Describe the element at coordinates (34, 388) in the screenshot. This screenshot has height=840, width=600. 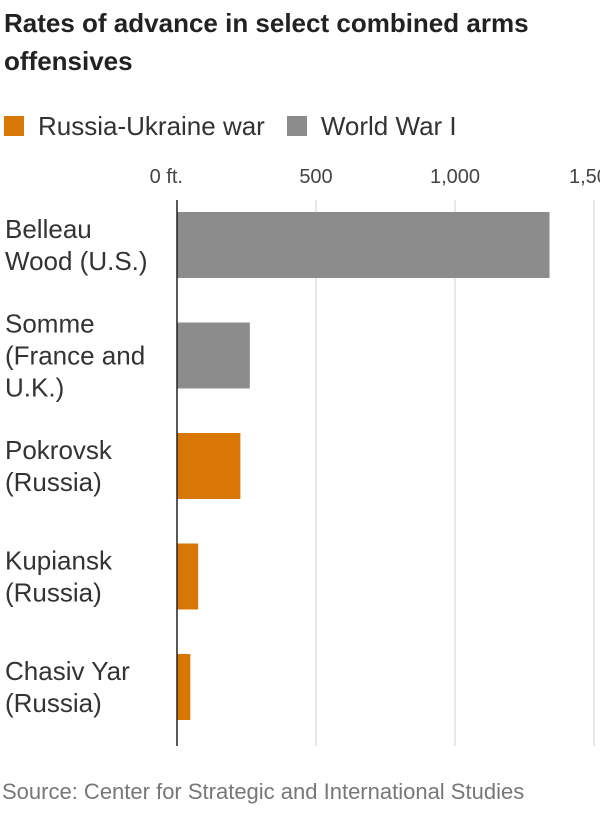
I see `category-label-line: U.K.)` at that location.